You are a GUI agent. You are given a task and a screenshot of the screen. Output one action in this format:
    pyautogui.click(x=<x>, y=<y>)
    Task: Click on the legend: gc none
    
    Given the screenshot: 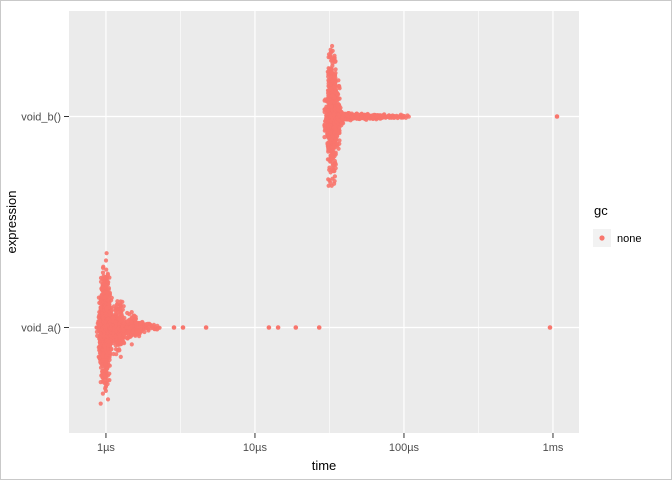 What is the action you would take?
    pyautogui.click(x=617, y=225)
    